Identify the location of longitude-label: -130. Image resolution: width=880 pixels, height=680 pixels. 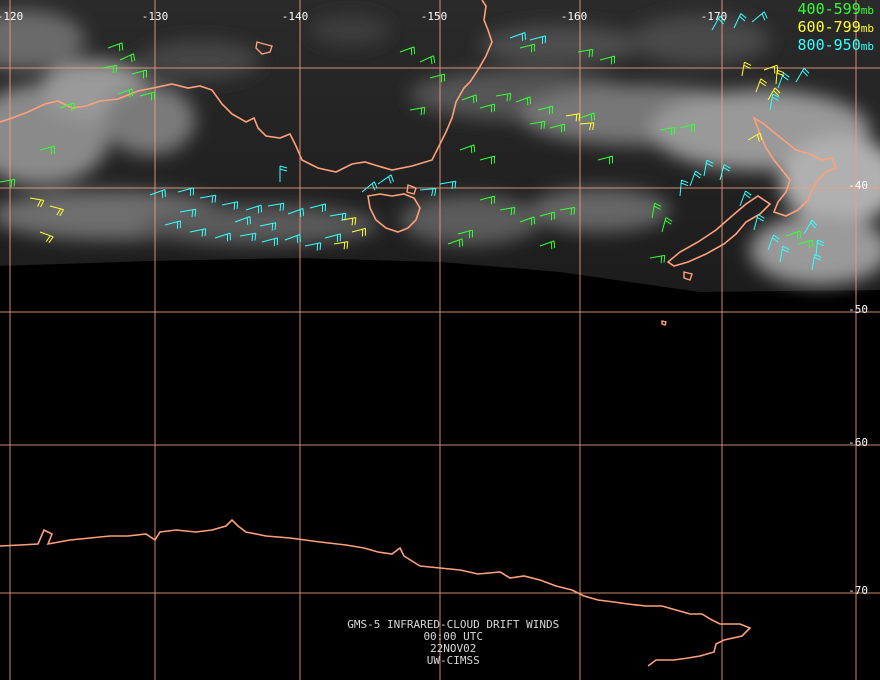
(155, 16).